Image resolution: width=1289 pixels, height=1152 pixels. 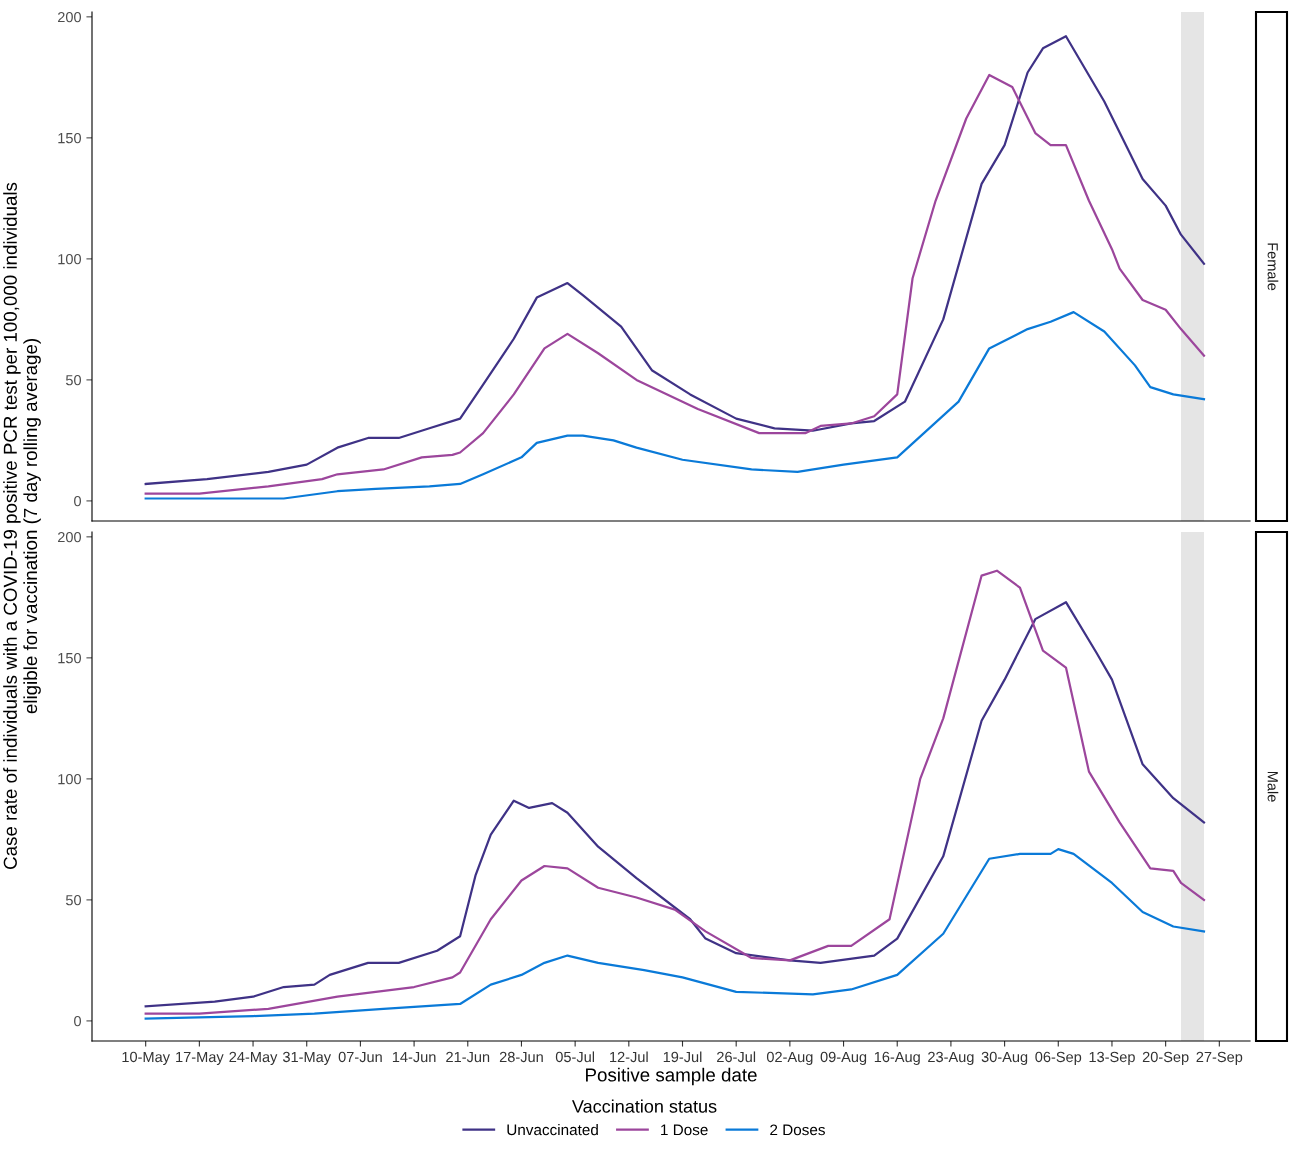 What do you see at coordinates (1058, 1058) in the screenshot?
I see `x-tick-label: 06-Sep` at bounding box center [1058, 1058].